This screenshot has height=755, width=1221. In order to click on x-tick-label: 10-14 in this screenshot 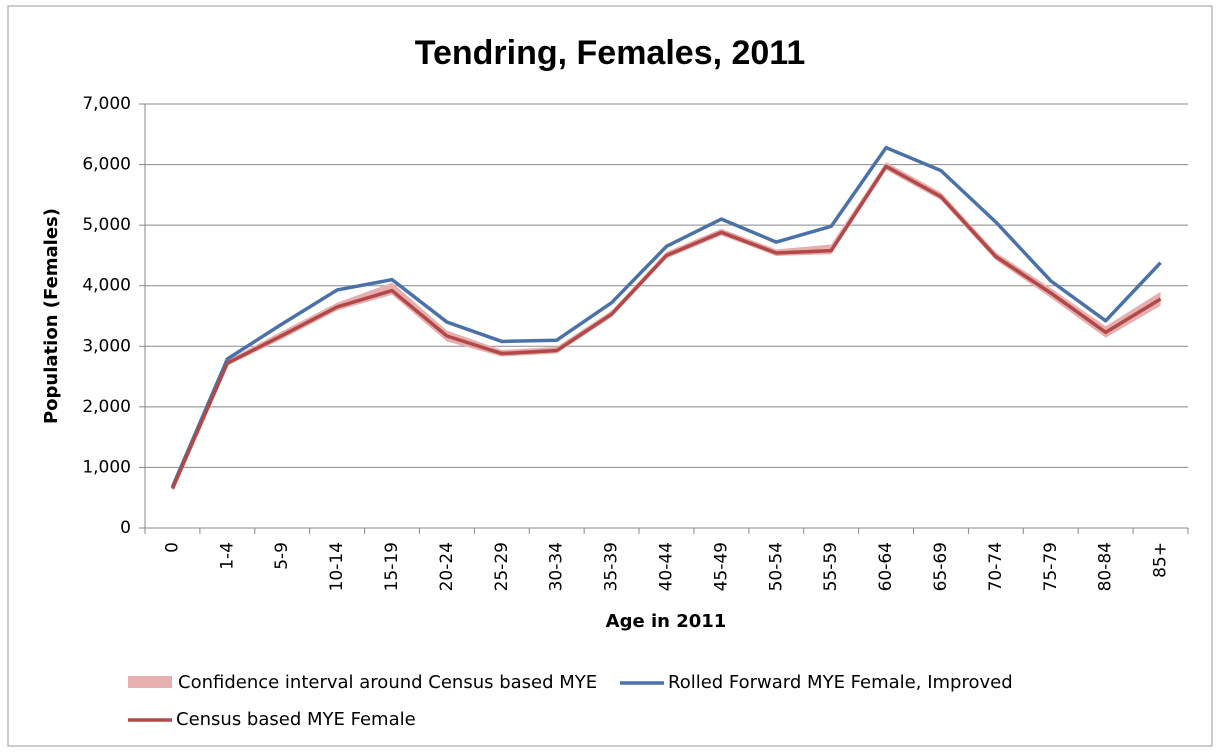, I will do `click(337, 566)`.